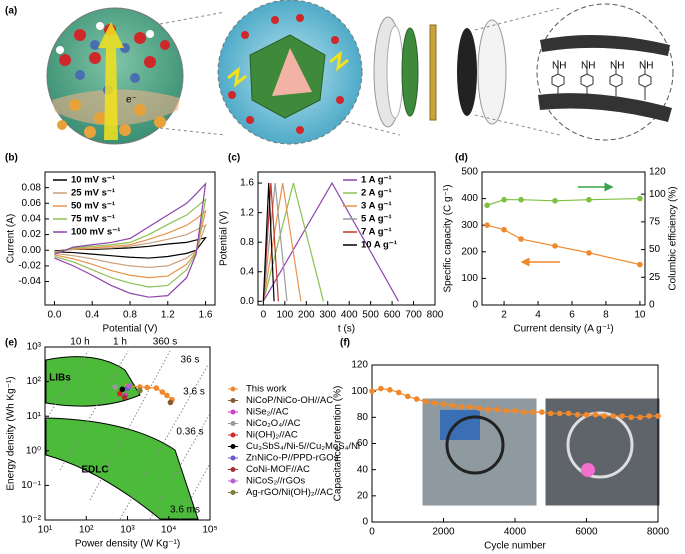 Image resolution: width=685 pixels, height=554 pixels. What do you see at coordinates (32, 203) in the screenshot?
I see `y-tick-label: 0.06` at bounding box center [32, 203].